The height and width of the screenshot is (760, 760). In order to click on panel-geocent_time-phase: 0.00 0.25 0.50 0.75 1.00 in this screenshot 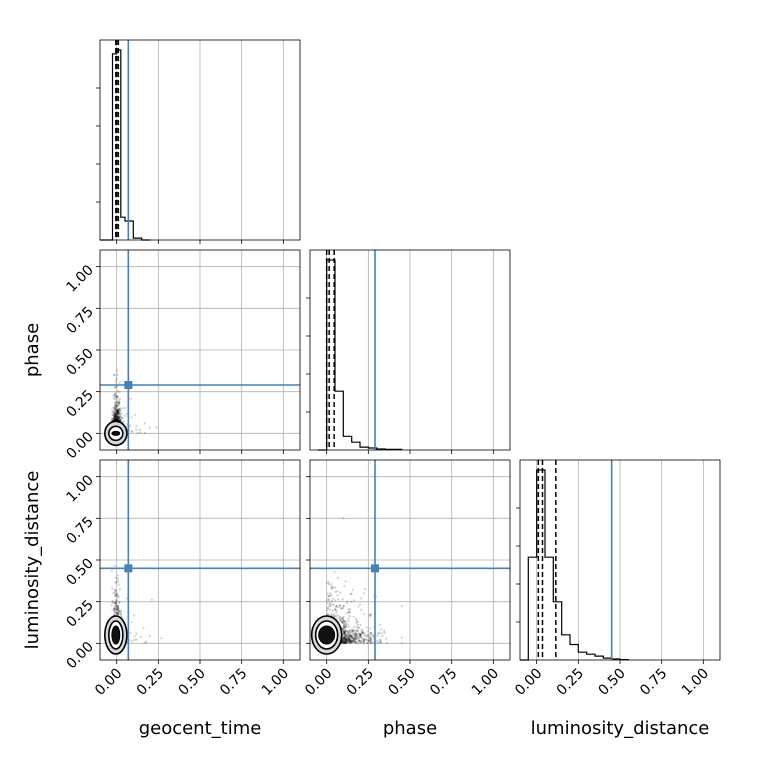, I will do `click(182, 355)`.